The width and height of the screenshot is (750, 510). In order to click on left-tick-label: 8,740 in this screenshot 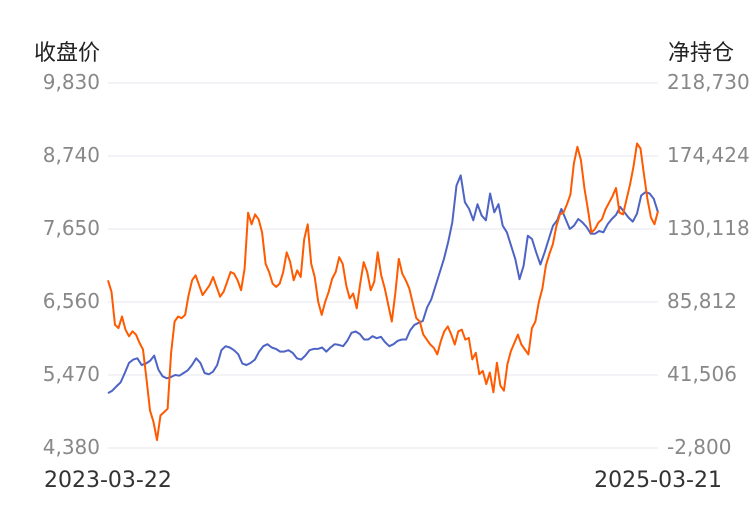, I will do `click(71, 155)`.